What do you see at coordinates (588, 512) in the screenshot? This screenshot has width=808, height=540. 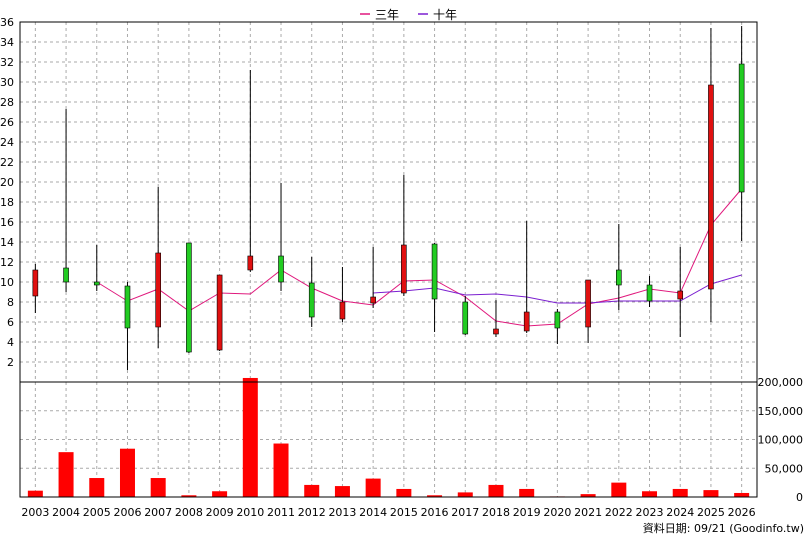 I see `year-tick-label: 2021` at bounding box center [588, 512].